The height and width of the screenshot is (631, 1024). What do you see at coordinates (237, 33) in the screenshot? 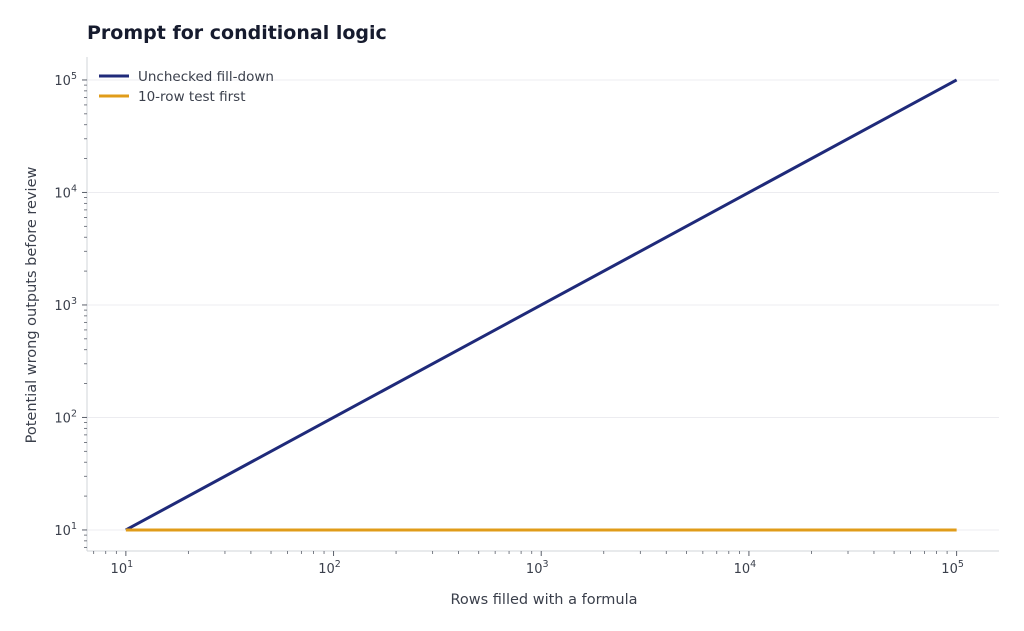
I see `chart-title: Prompt for conditional logic` at bounding box center [237, 33].